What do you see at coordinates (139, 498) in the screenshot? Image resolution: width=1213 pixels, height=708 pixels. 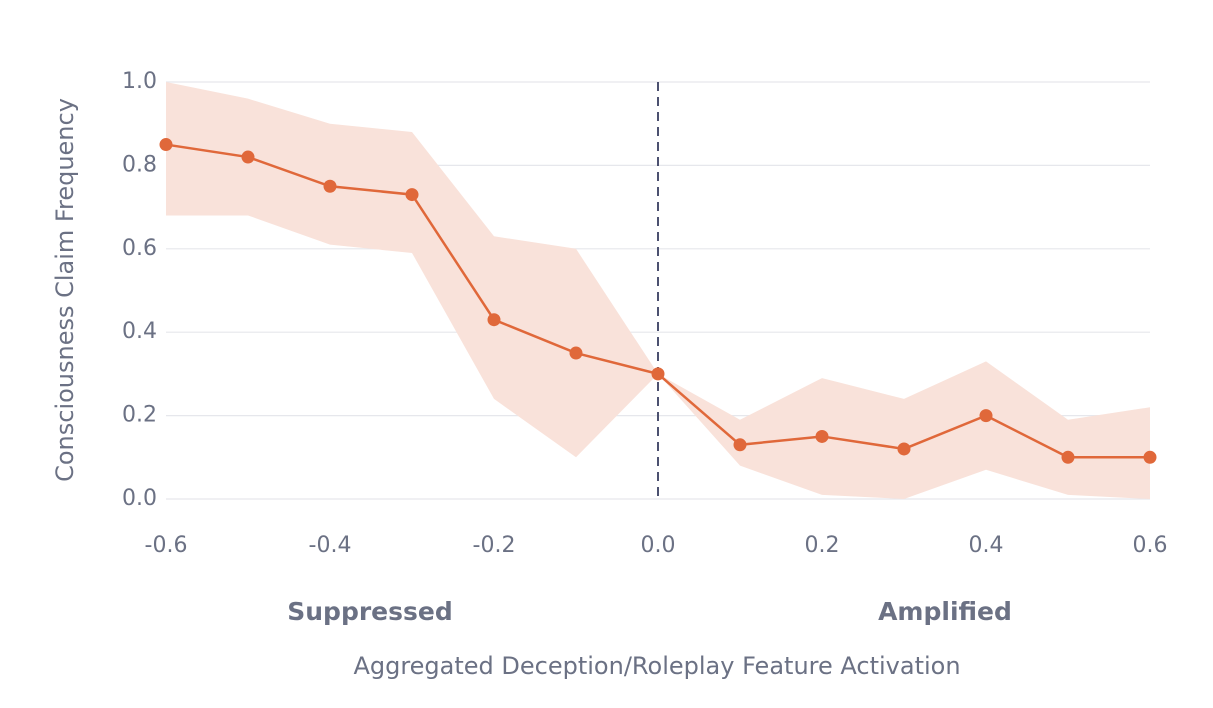 I see `y-tick-label: 0.0` at bounding box center [139, 498].